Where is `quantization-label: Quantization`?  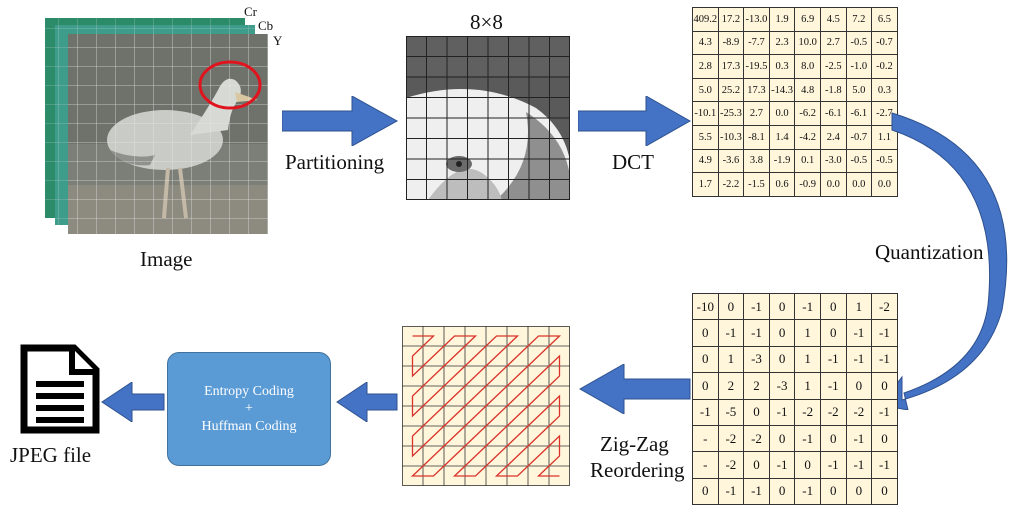
quantization-label: Quantization is located at coordinates (929, 252).